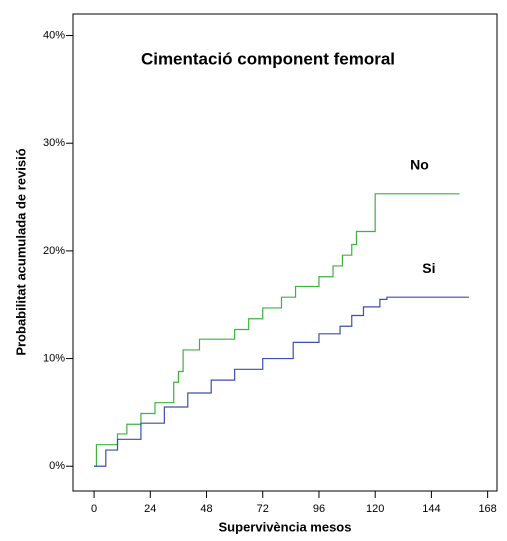  What do you see at coordinates (419, 165) in the screenshot?
I see `series-label: No` at bounding box center [419, 165].